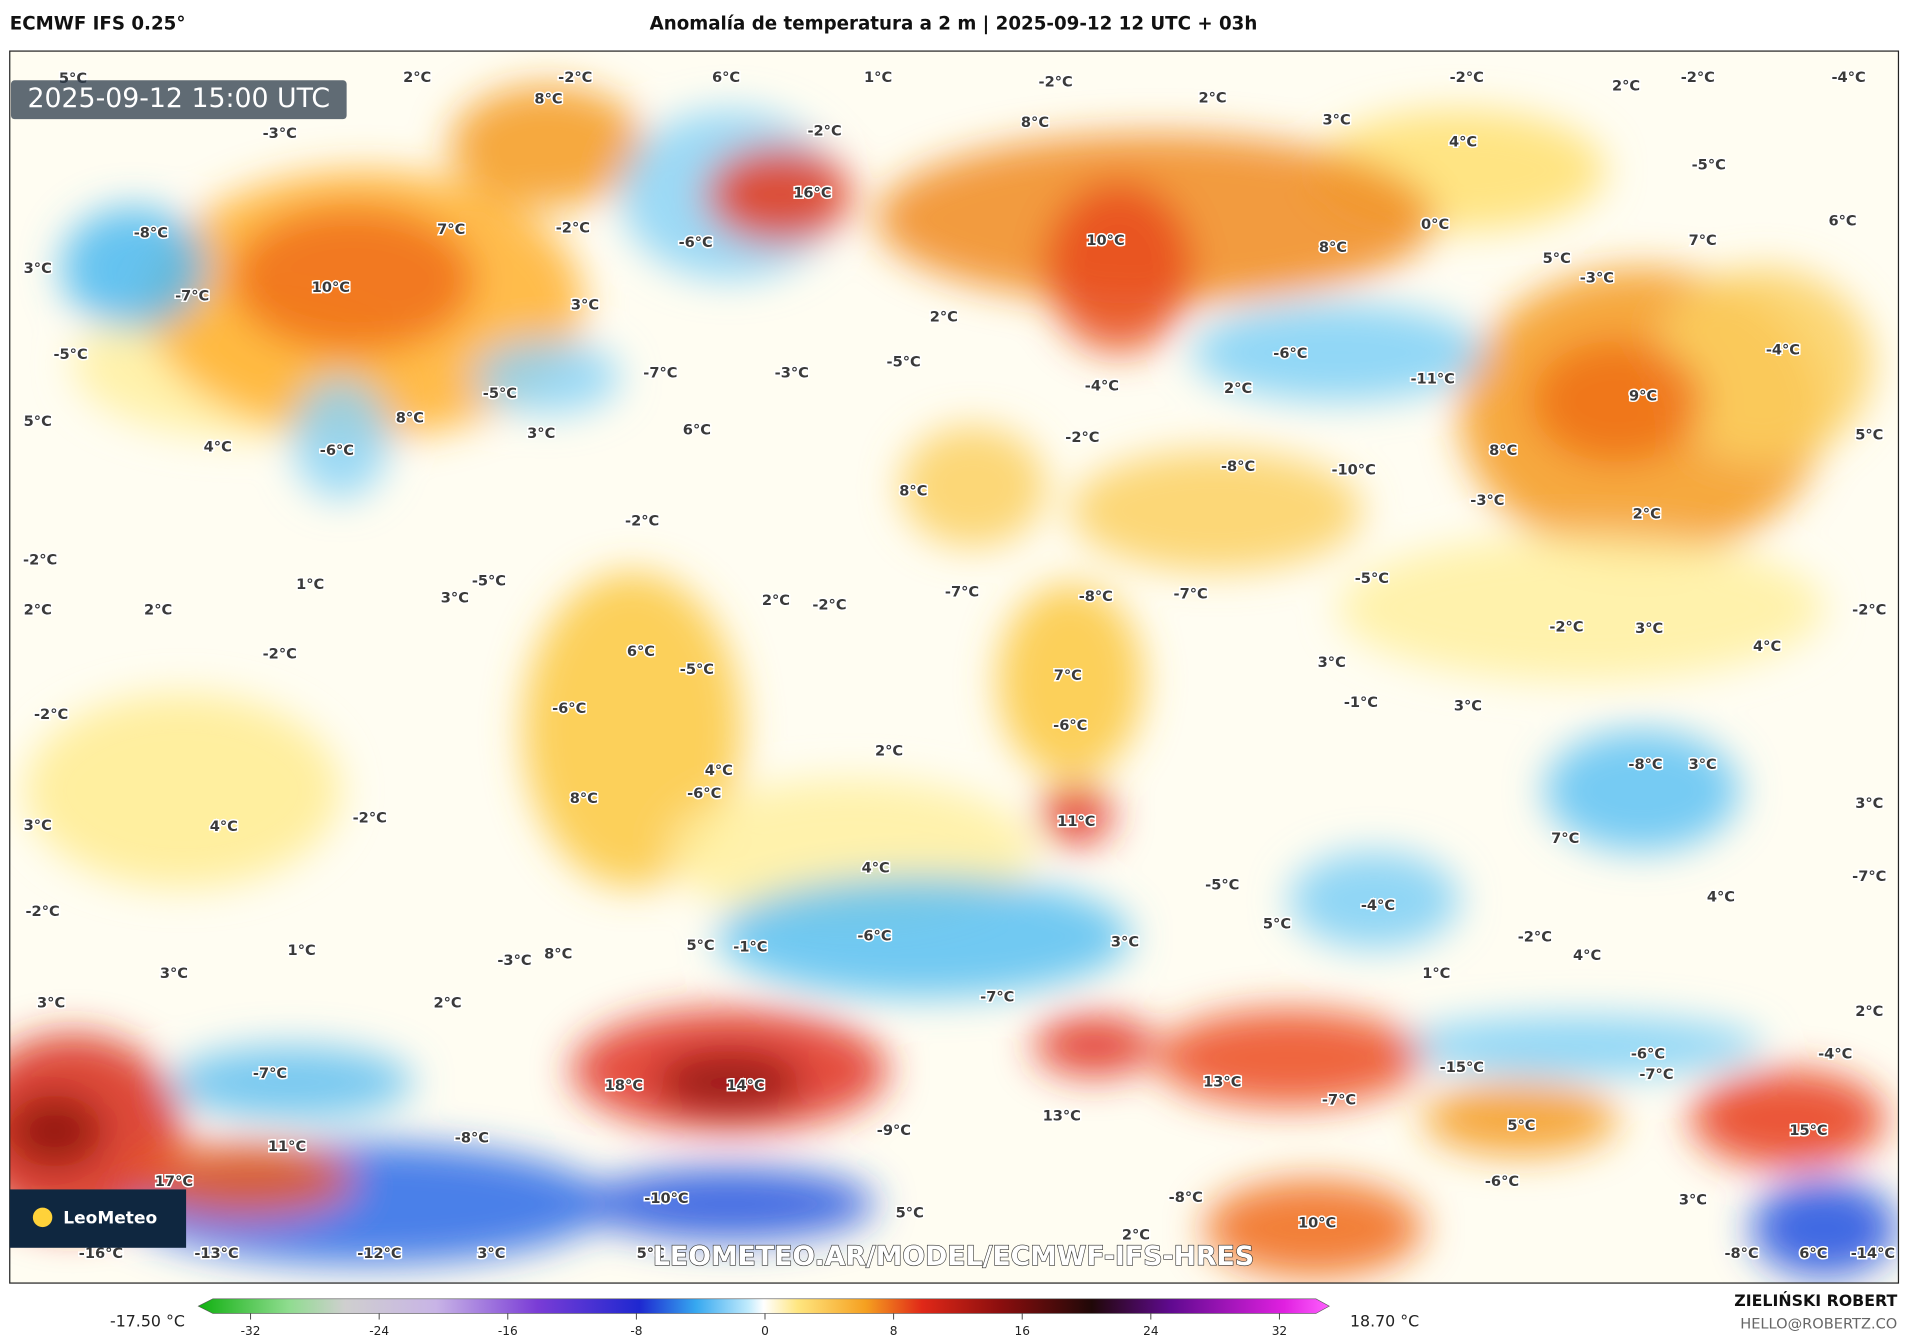 The width and height of the screenshot is (1907, 1339). Describe the element at coordinates (1873, 1253) in the screenshot. I see `temperature-label: -14°C` at that location.